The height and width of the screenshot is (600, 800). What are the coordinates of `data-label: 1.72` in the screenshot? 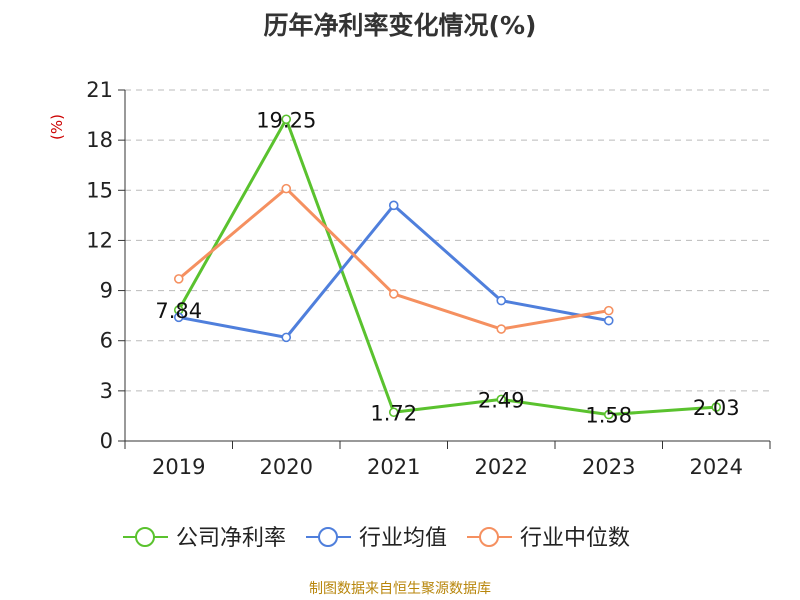 It's located at (393, 413).